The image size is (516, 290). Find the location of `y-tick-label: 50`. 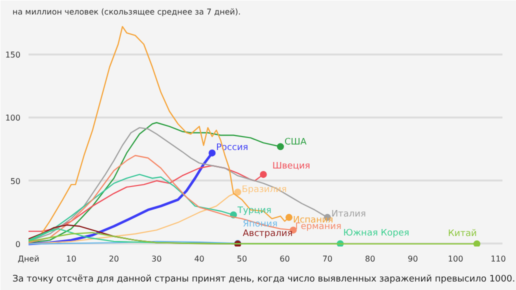

y-tick-label: 50 is located at coordinates (15, 181).